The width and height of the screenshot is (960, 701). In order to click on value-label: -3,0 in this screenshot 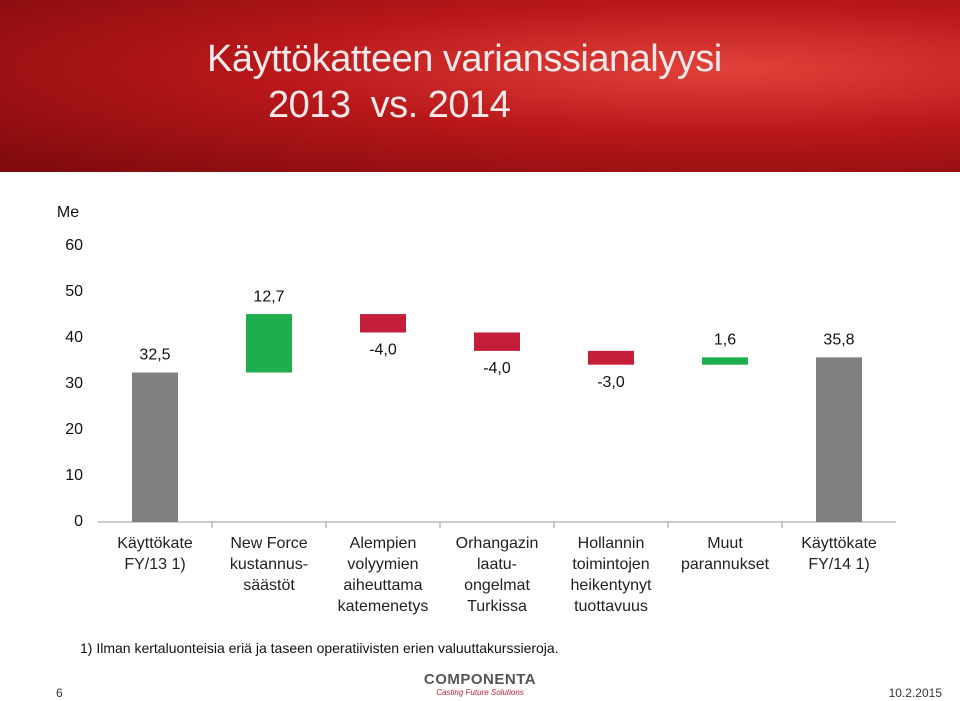, I will do `click(611, 382)`.